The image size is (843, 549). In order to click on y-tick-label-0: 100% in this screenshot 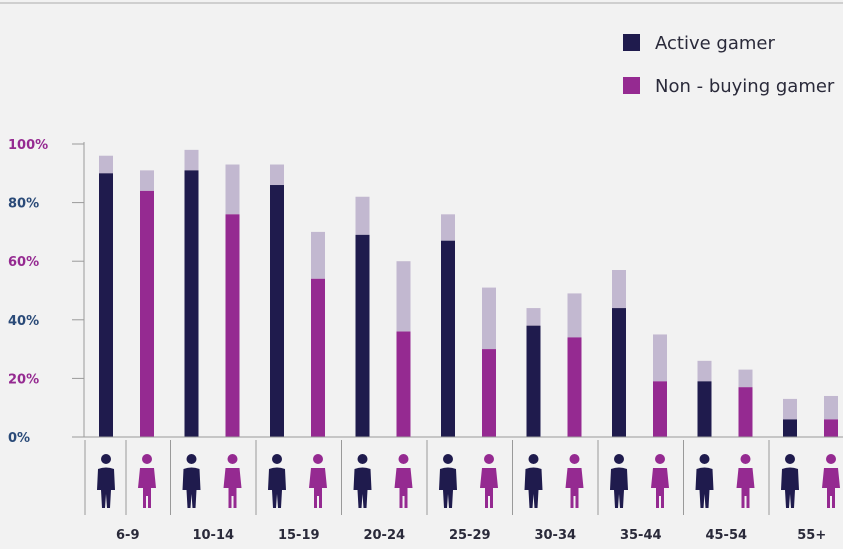, I will do `click(28, 145)`.